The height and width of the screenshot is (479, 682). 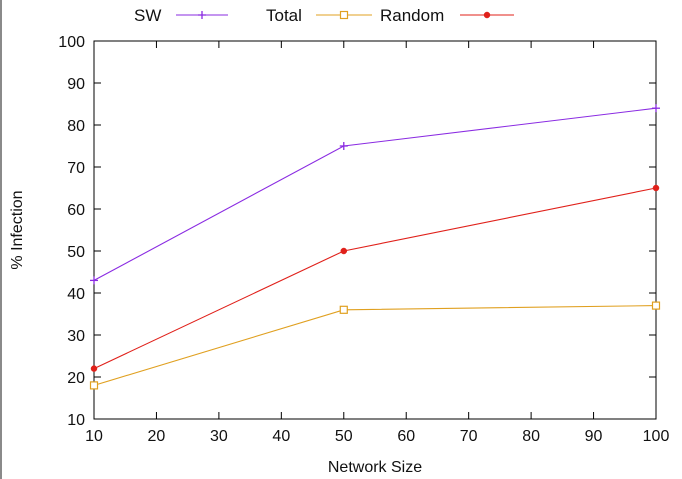 What do you see at coordinates (76, 252) in the screenshot?
I see `y-tick-label: 50` at bounding box center [76, 252].